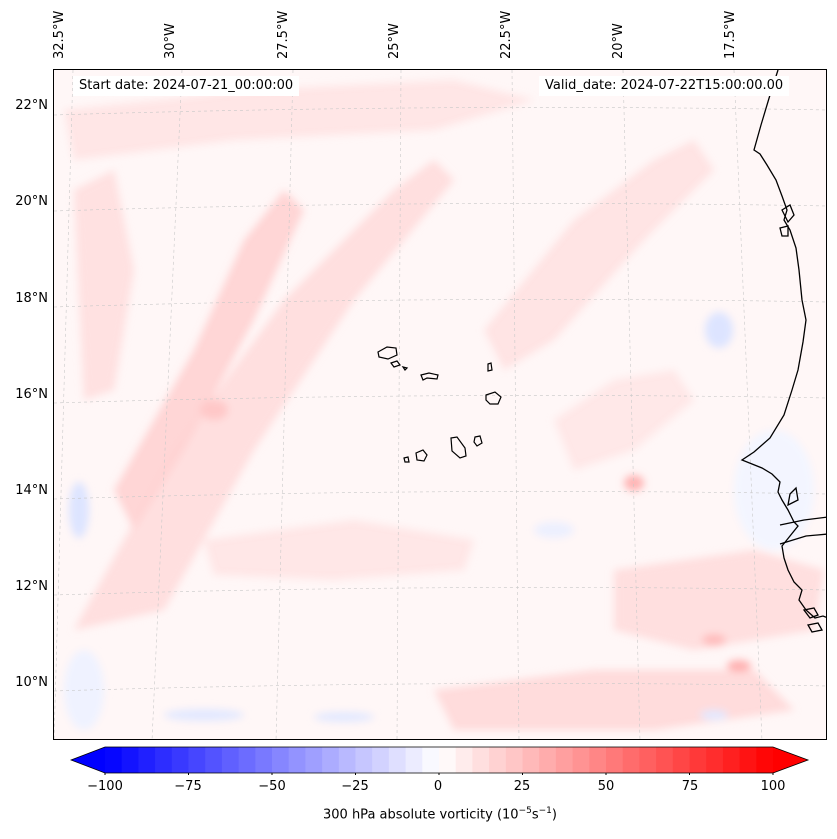  Describe the element at coordinates (31, 490) in the screenshot. I see `lat-label-14n: 14°N` at that location.